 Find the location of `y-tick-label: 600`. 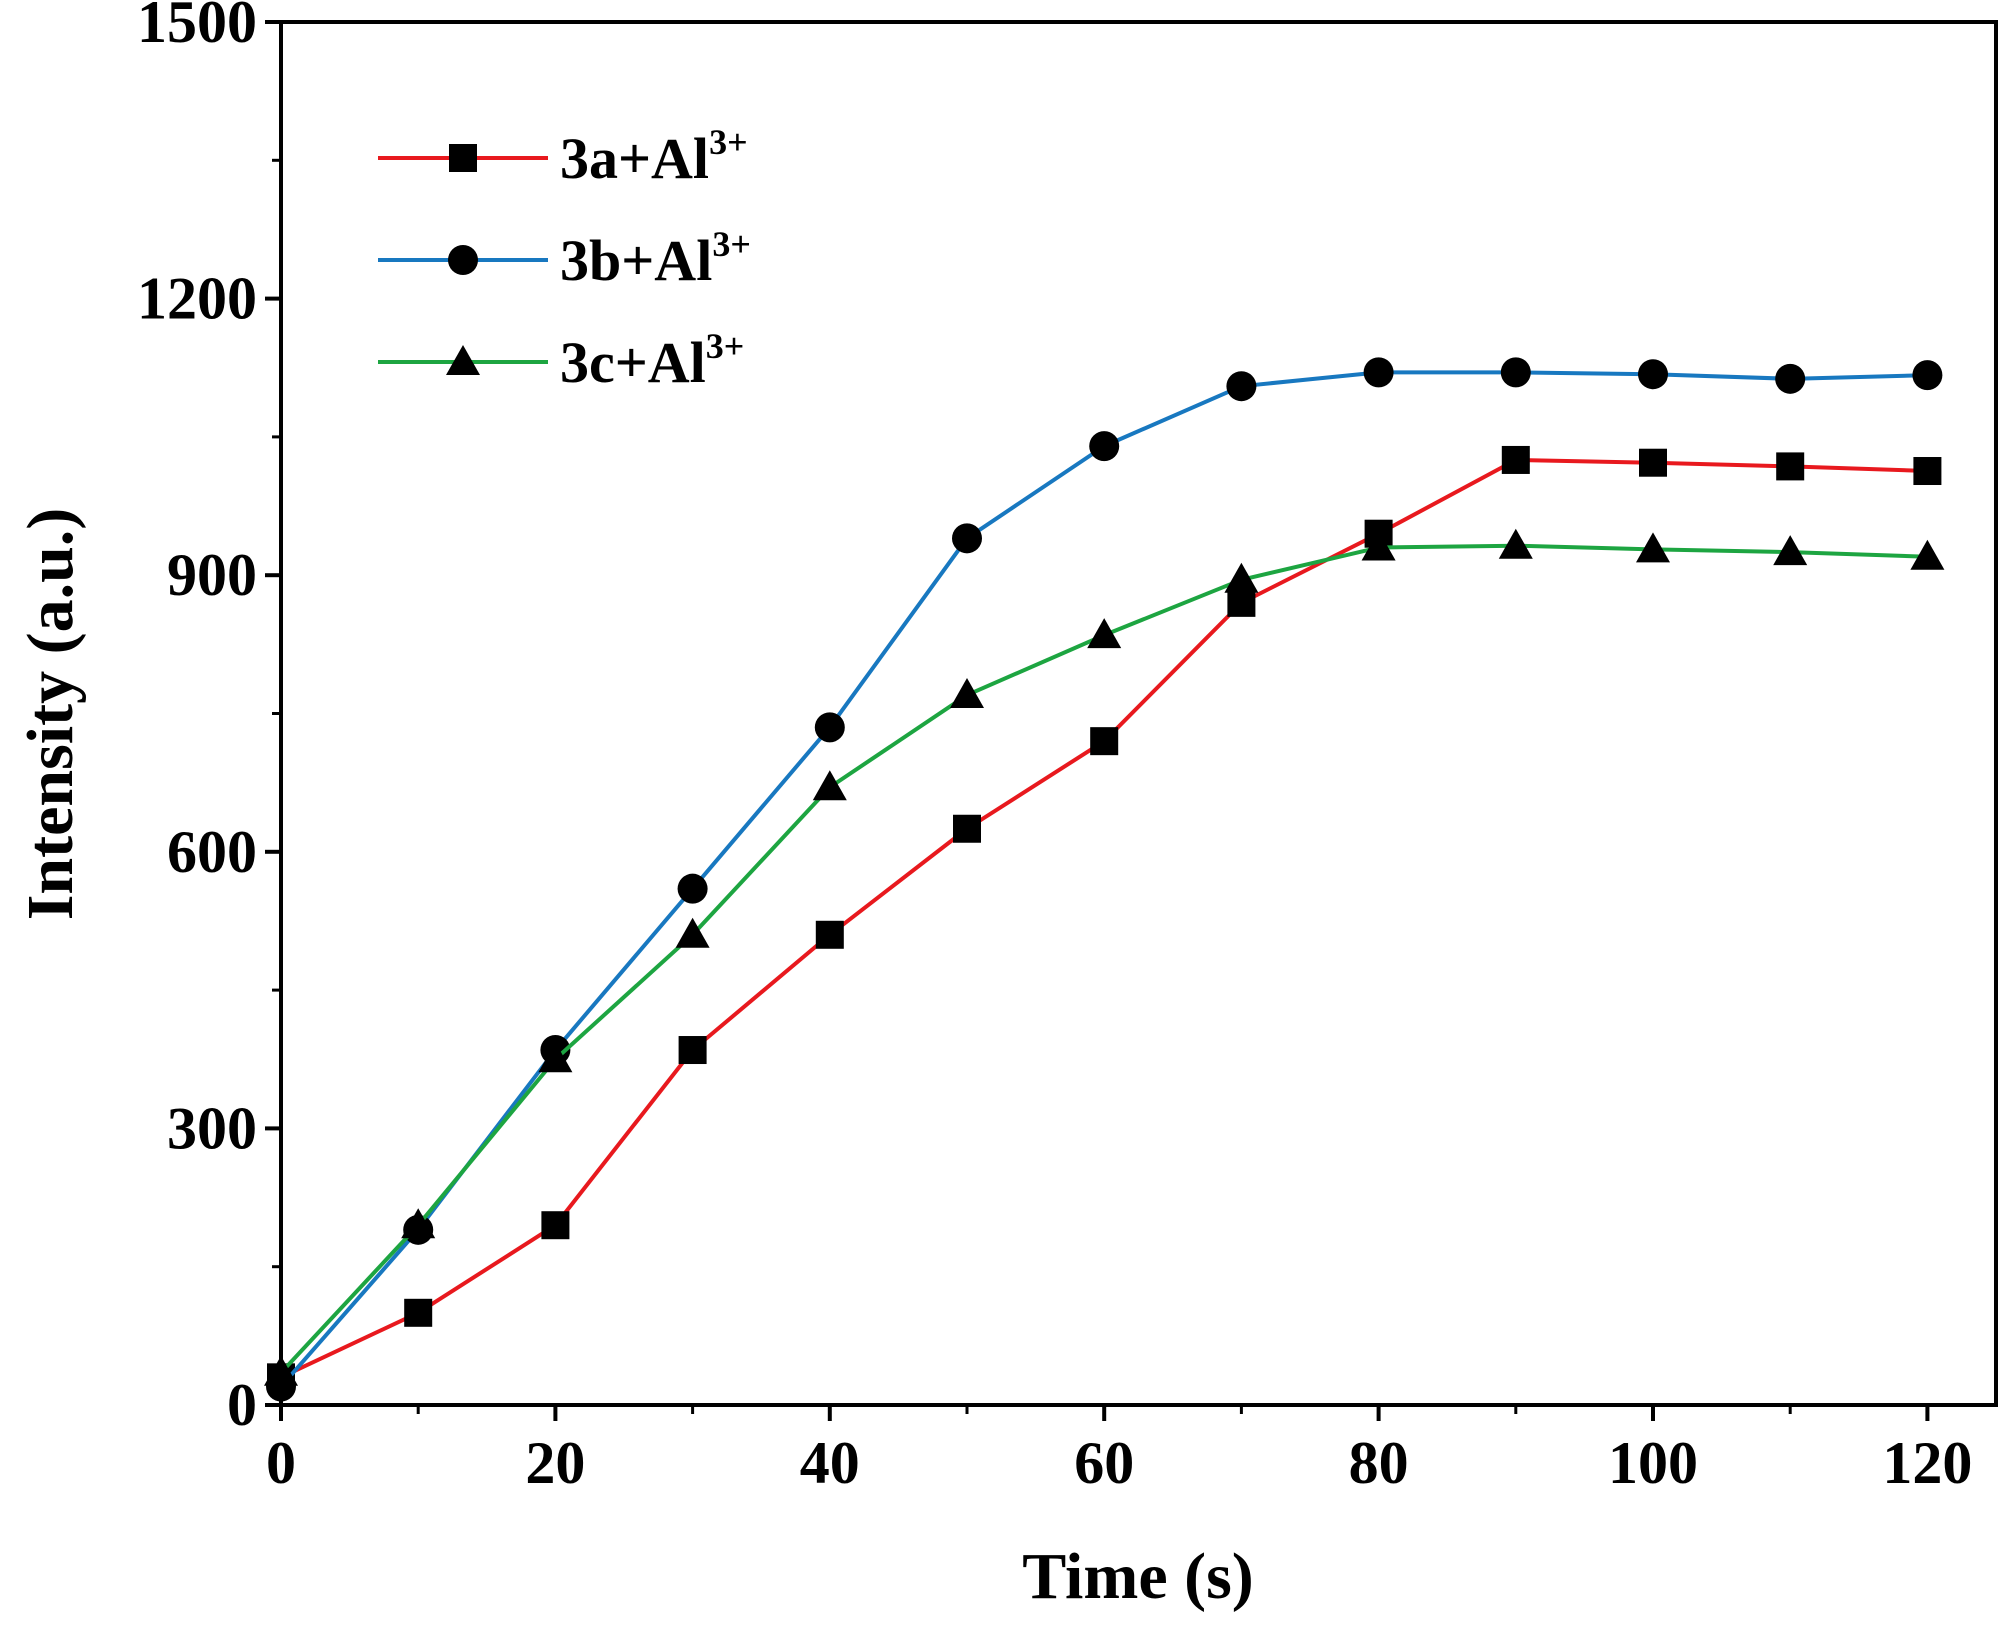

y-tick-label: 600 is located at coordinates (212, 852).